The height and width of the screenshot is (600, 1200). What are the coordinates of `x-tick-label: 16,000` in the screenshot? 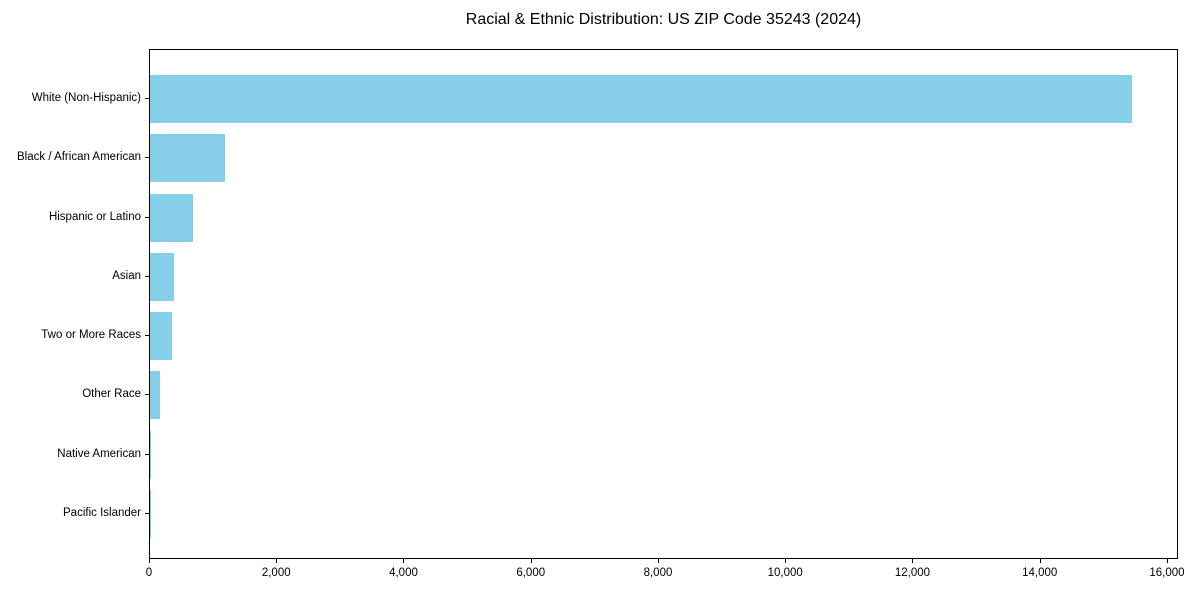 It's located at (1167, 573).